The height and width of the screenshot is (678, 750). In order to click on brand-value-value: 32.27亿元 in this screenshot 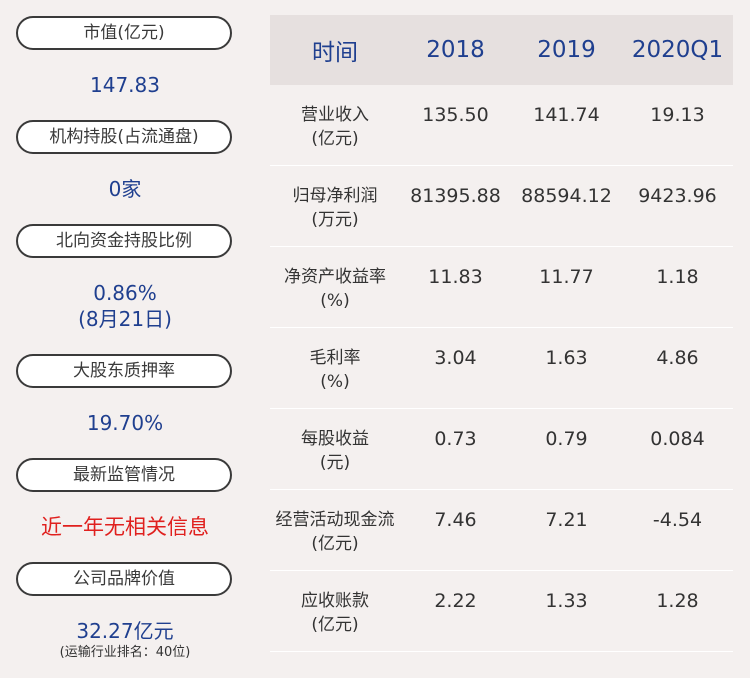, I will do `click(125, 631)`.